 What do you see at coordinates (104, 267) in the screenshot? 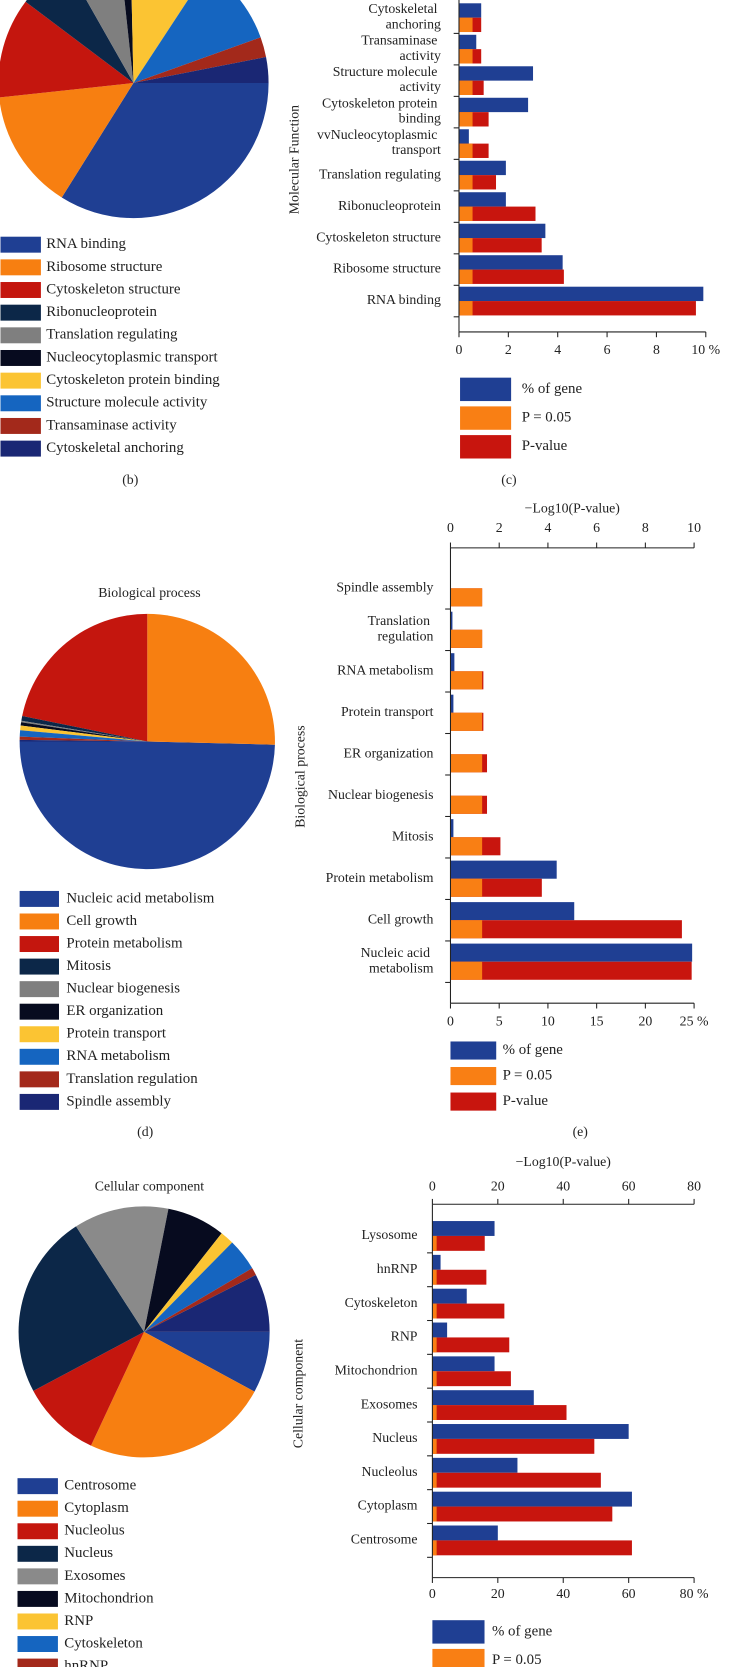
I see `legend-label: Ribosome structure` at bounding box center [104, 267].